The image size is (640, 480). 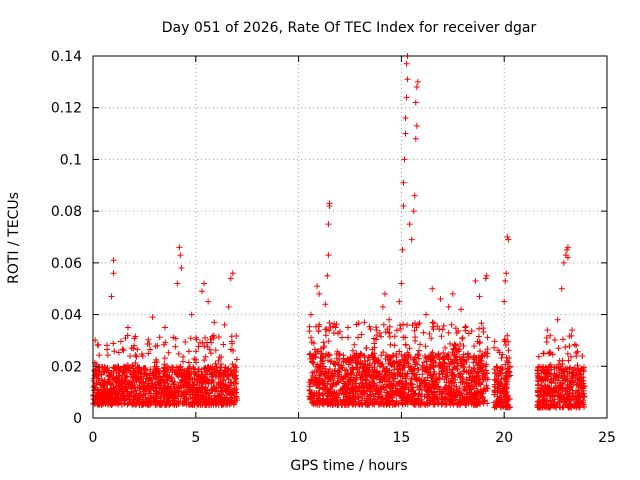 I want to click on x-tick-label: 20, so click(x=504, y=438).